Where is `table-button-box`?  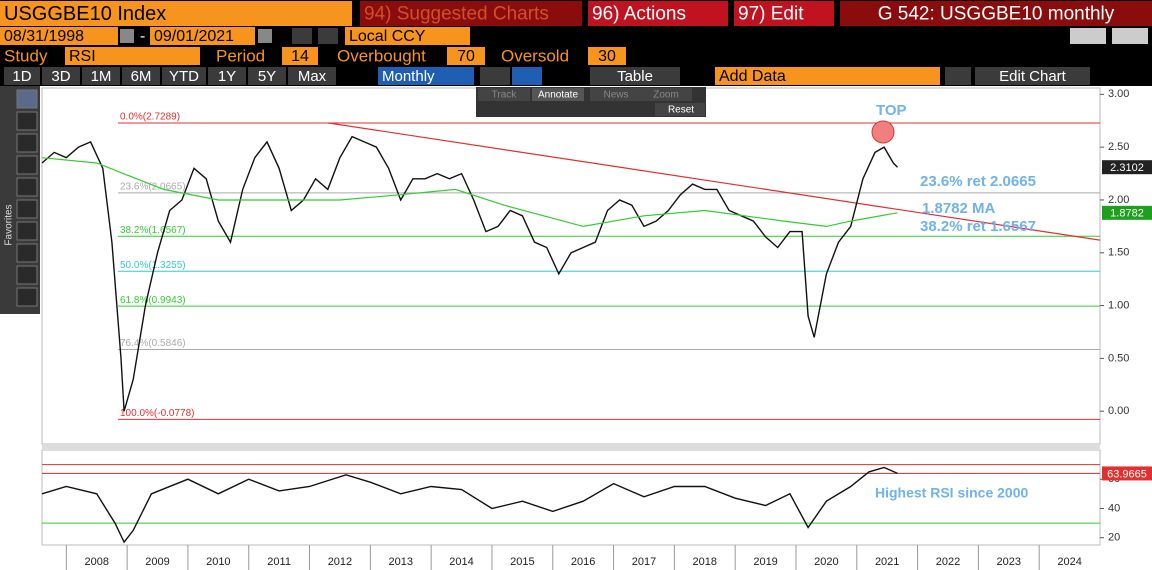 table-button-box is located at coordinates (635, 76).